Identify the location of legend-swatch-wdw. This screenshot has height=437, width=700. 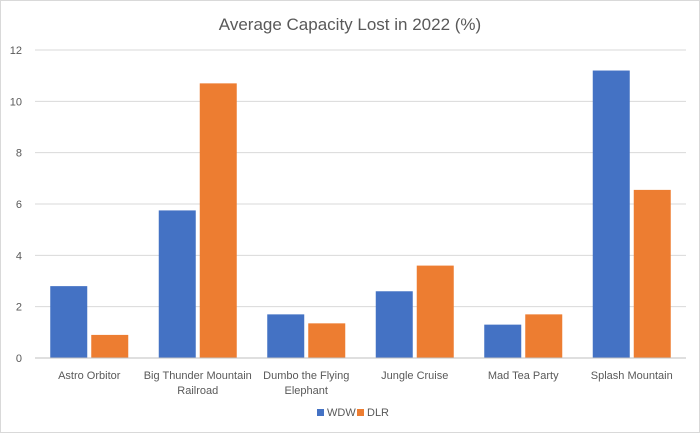
(320, 412).